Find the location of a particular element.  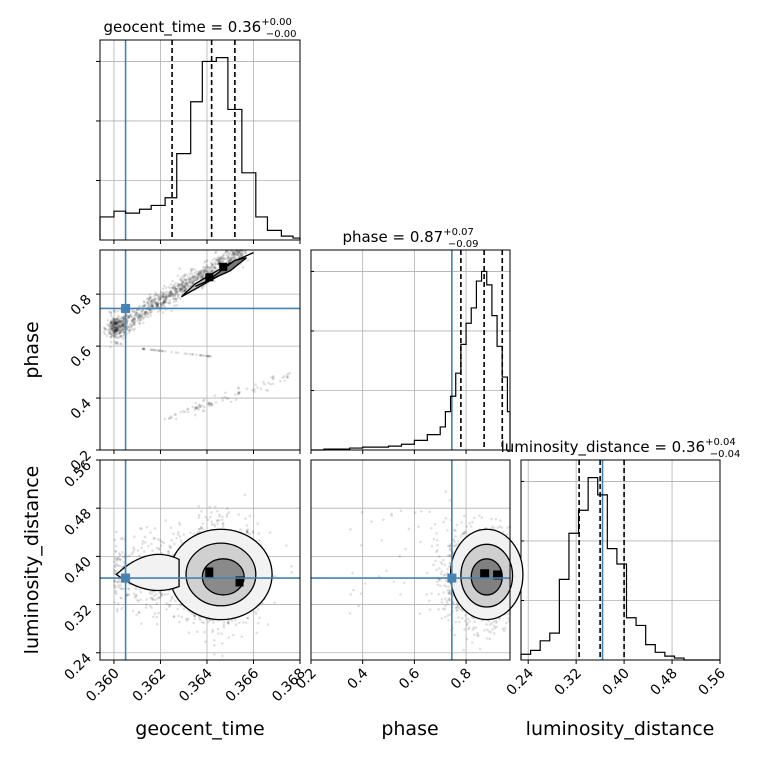

x-axis-label: phase is located at coordinates (409, 729).